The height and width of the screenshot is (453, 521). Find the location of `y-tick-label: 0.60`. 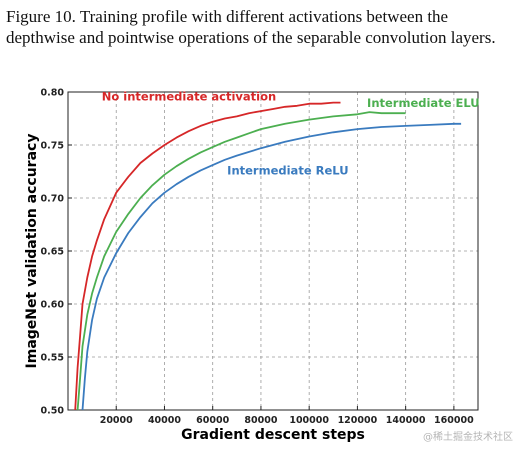

y-tick-label: 0.60 is located at coordinates (53, 305).